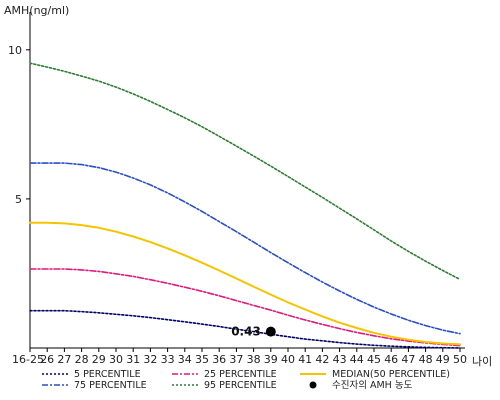  I want to click on marker-layer: 0.43, so click(253, 332).